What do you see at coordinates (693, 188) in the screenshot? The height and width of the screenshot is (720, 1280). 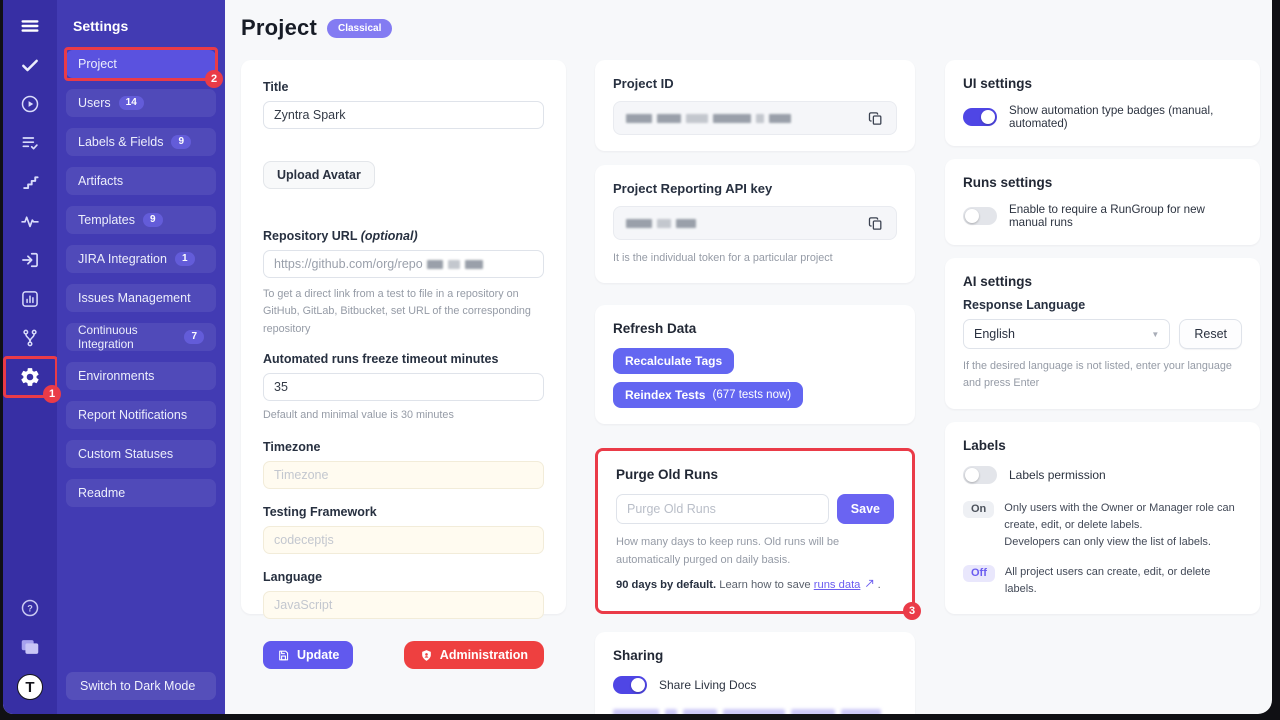 I see `api-key-label: Project Reporting API key` at bounding box center [693, 188].